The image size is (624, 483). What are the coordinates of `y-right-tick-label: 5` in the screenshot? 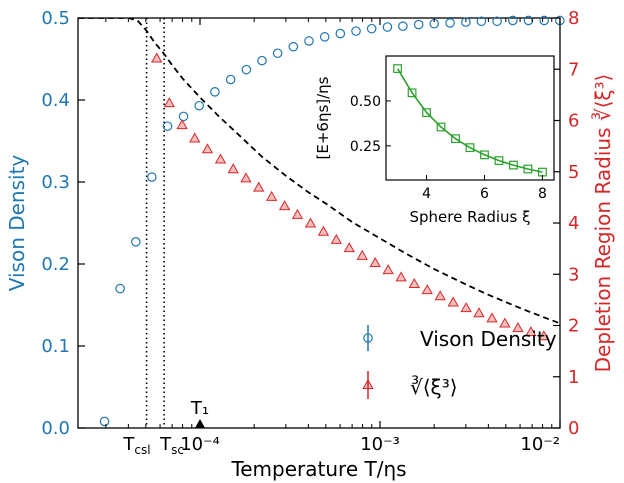 It's located at (573, 172).